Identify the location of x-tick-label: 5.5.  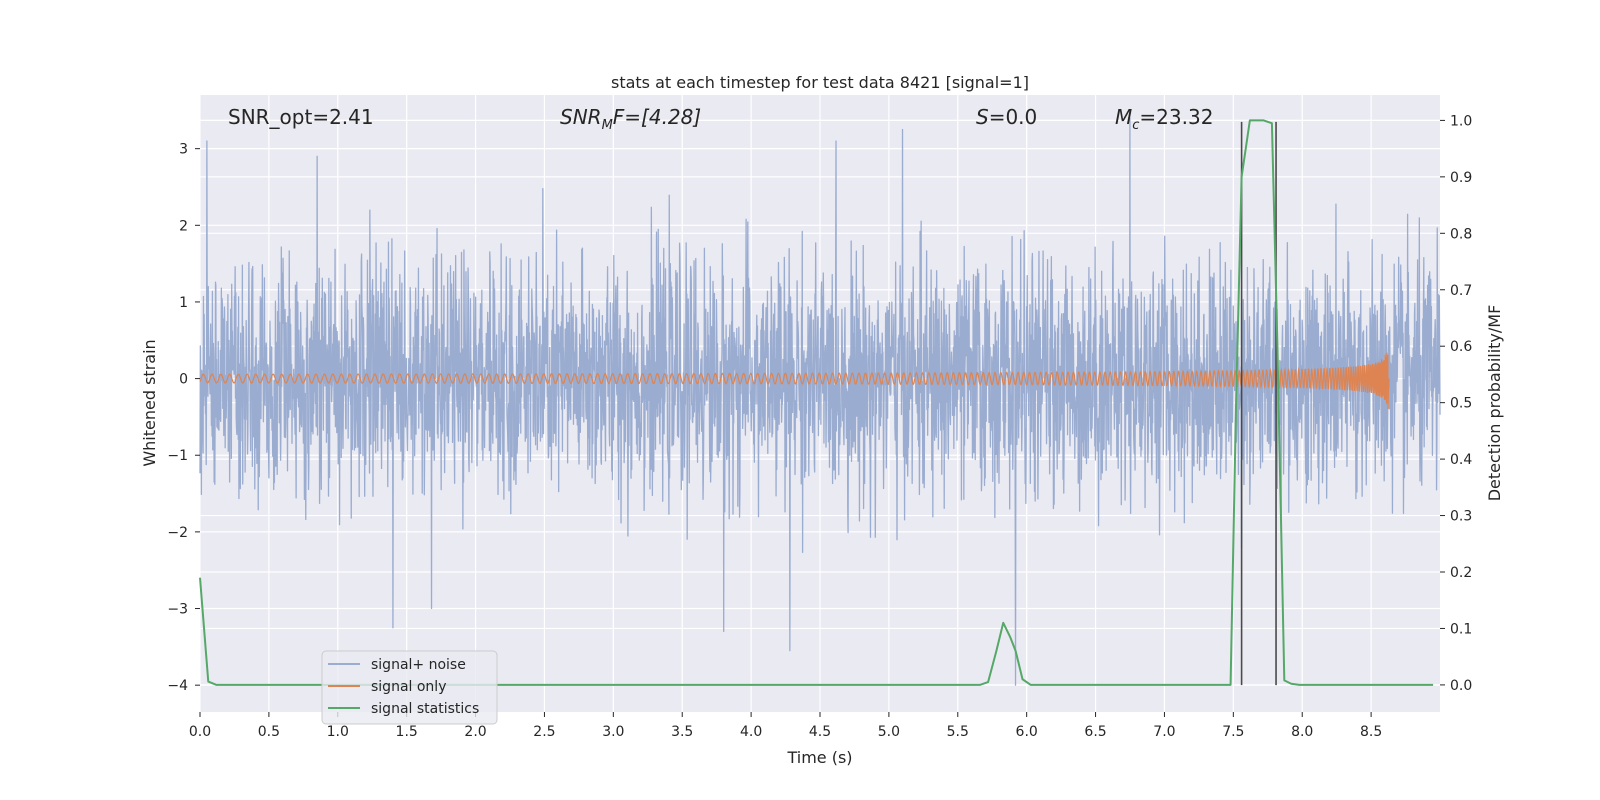
(958, 732).